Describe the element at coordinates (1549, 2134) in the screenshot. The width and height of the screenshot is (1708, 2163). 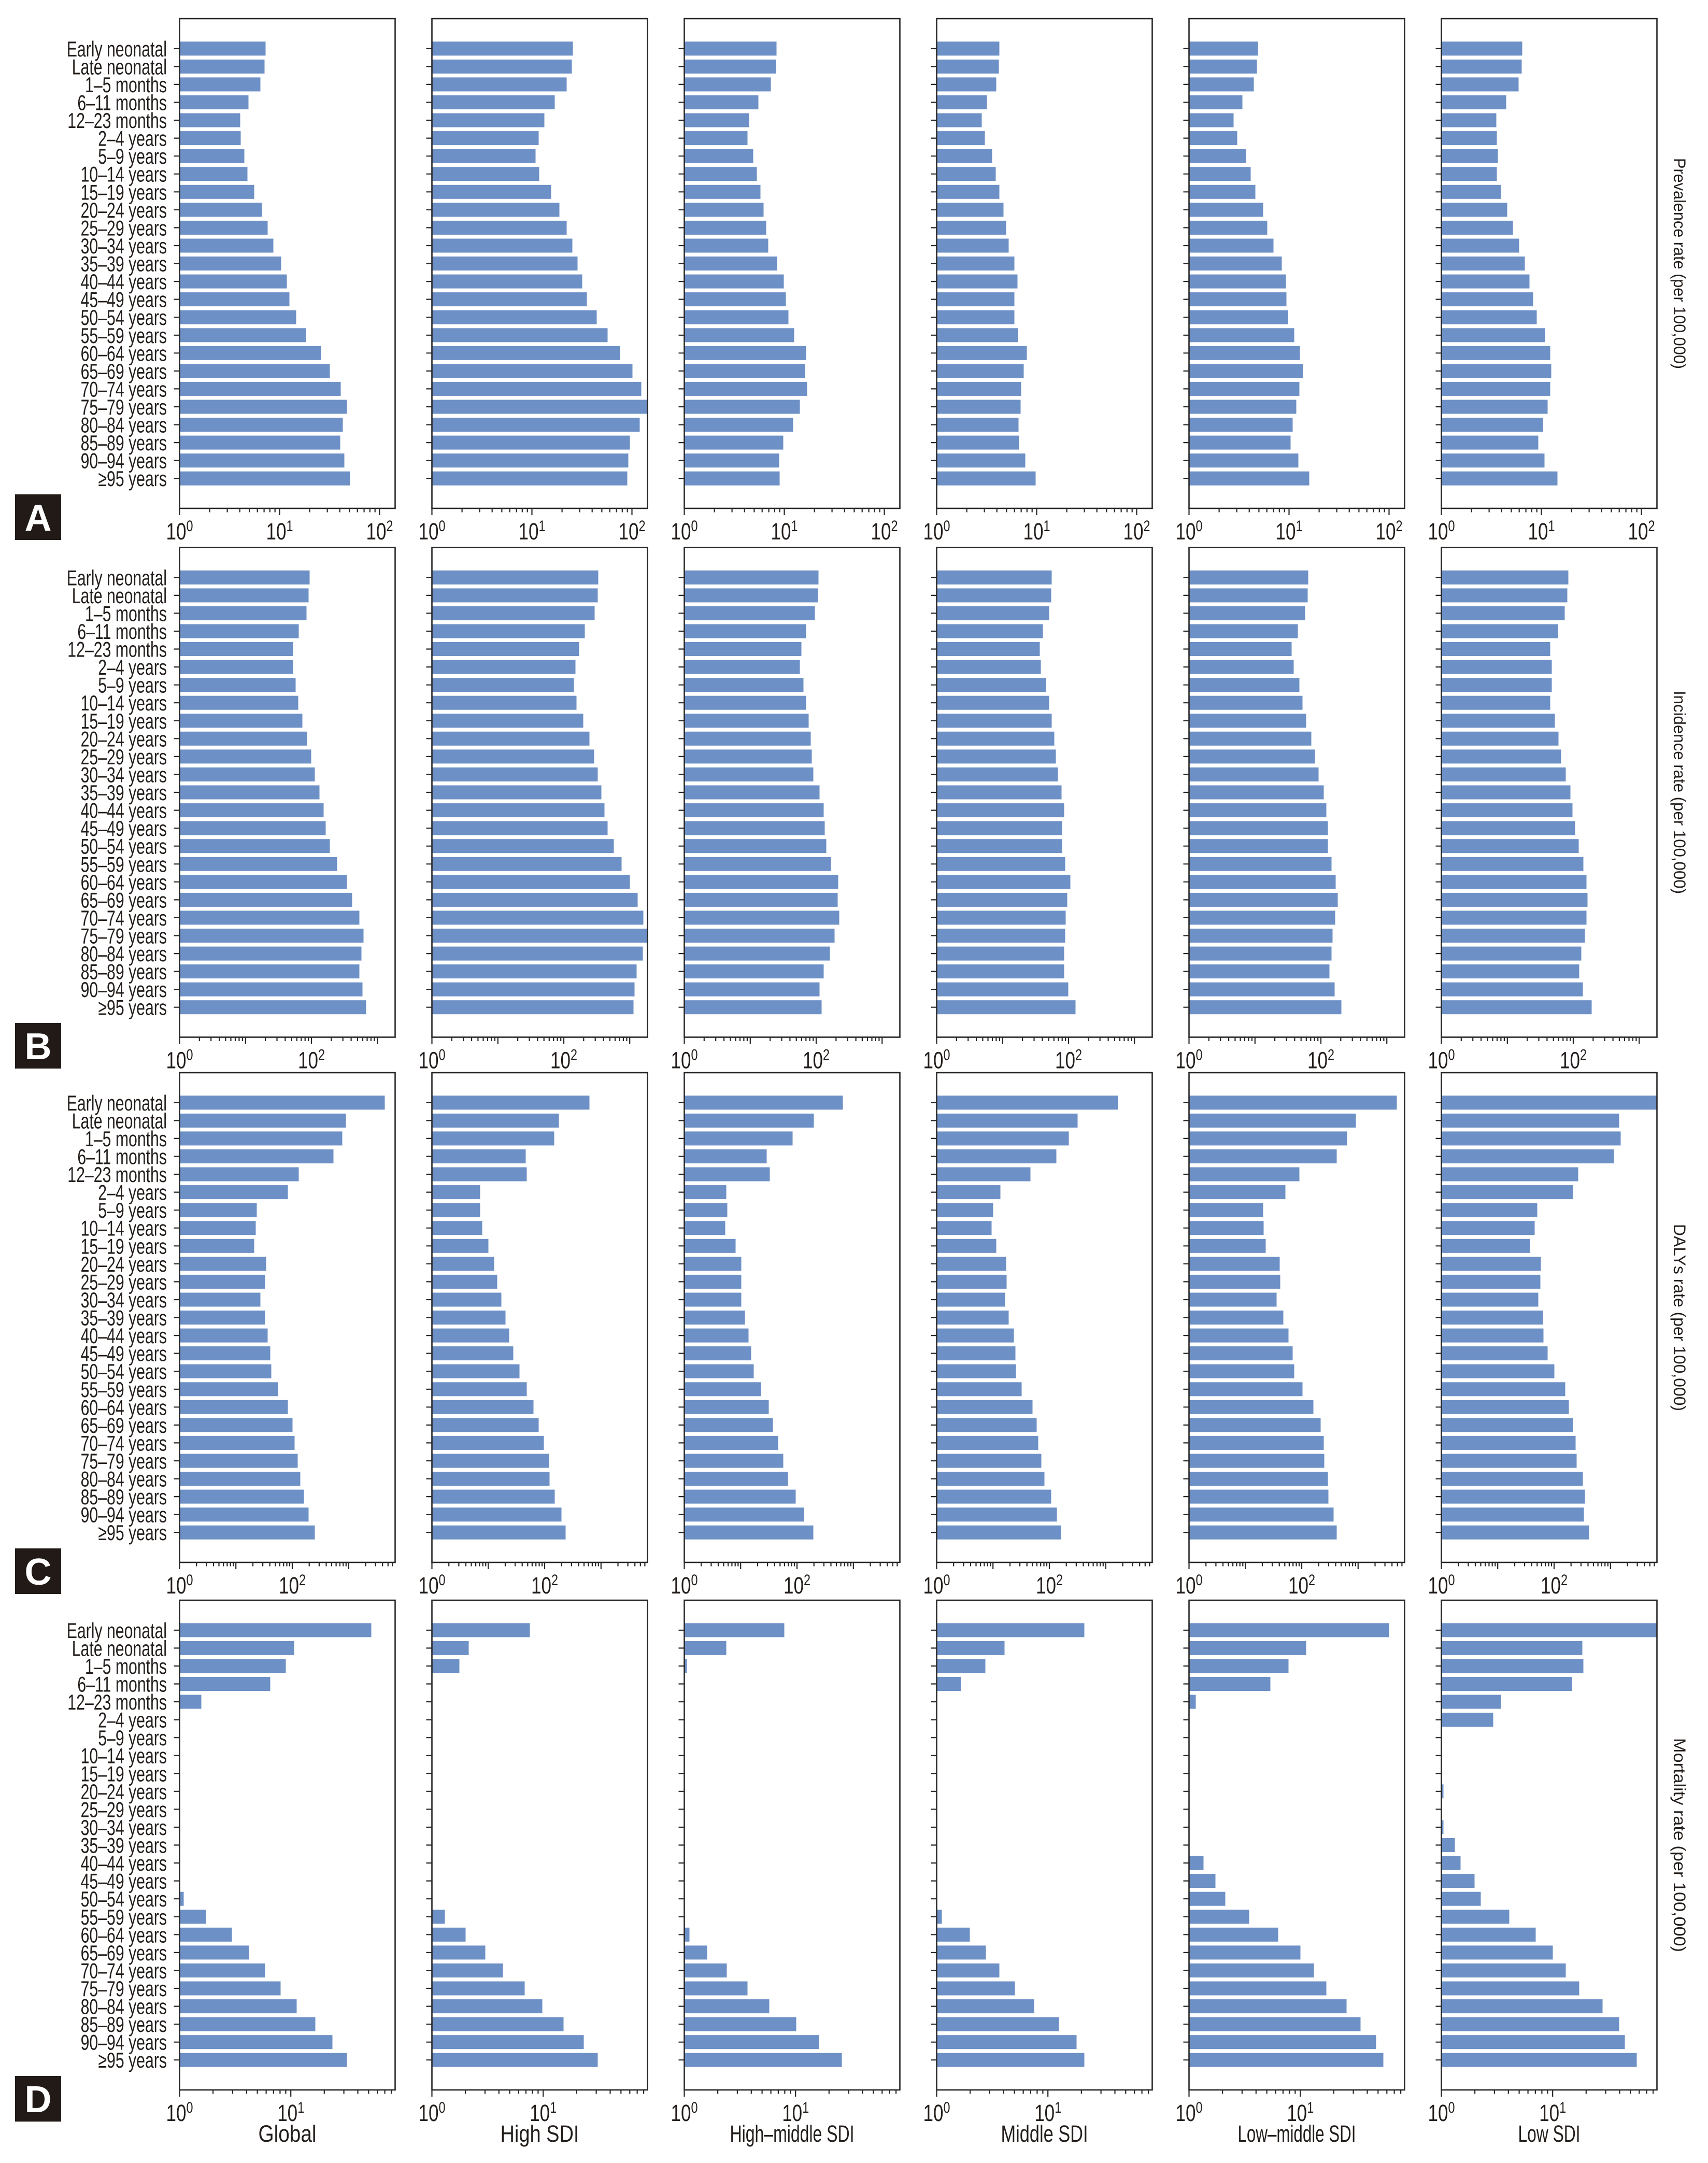
I see `svg-text: Low SDI` at that location.